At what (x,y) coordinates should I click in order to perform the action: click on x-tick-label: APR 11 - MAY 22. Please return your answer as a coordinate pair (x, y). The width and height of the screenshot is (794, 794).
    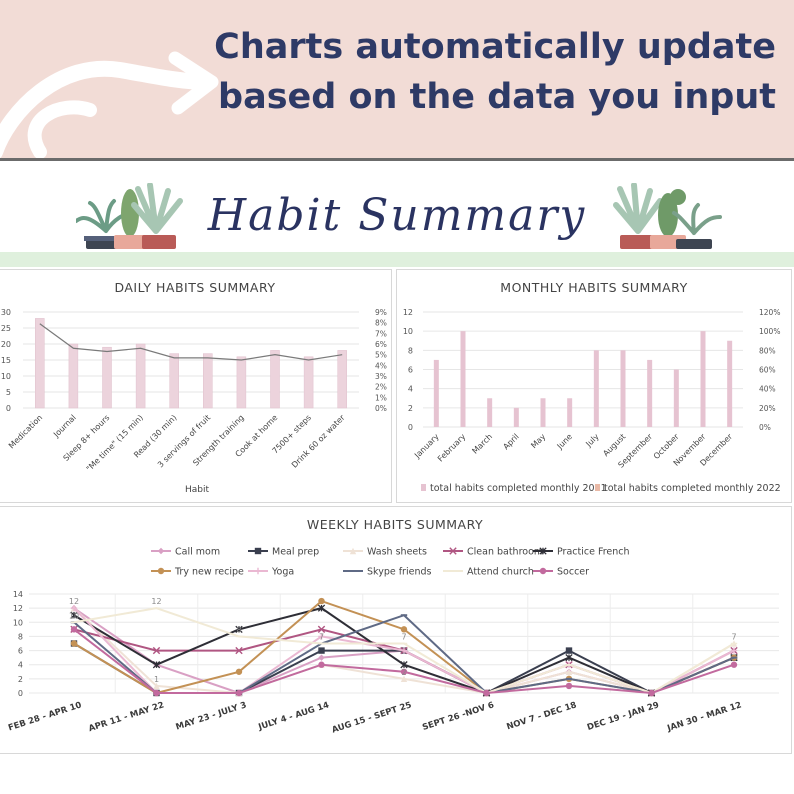
    Looking at the image, I should click on (126, 717).